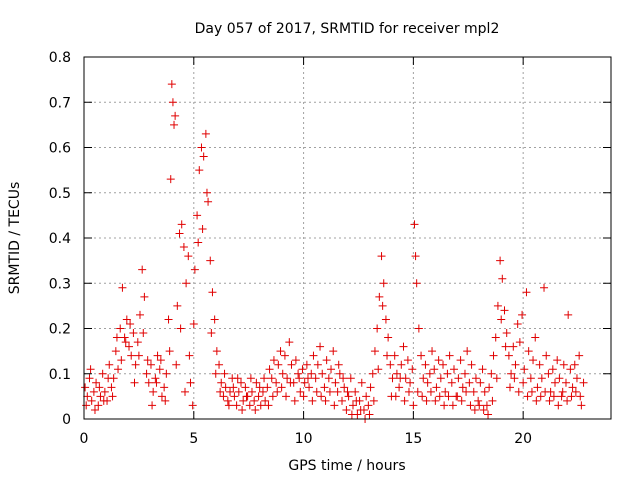 The width and height of the screenshot is (640, 480). What do you see at coordinates (304, 439) in the screenshot?
I see `x-tick-label: 10` at bounding box center [304, 439].